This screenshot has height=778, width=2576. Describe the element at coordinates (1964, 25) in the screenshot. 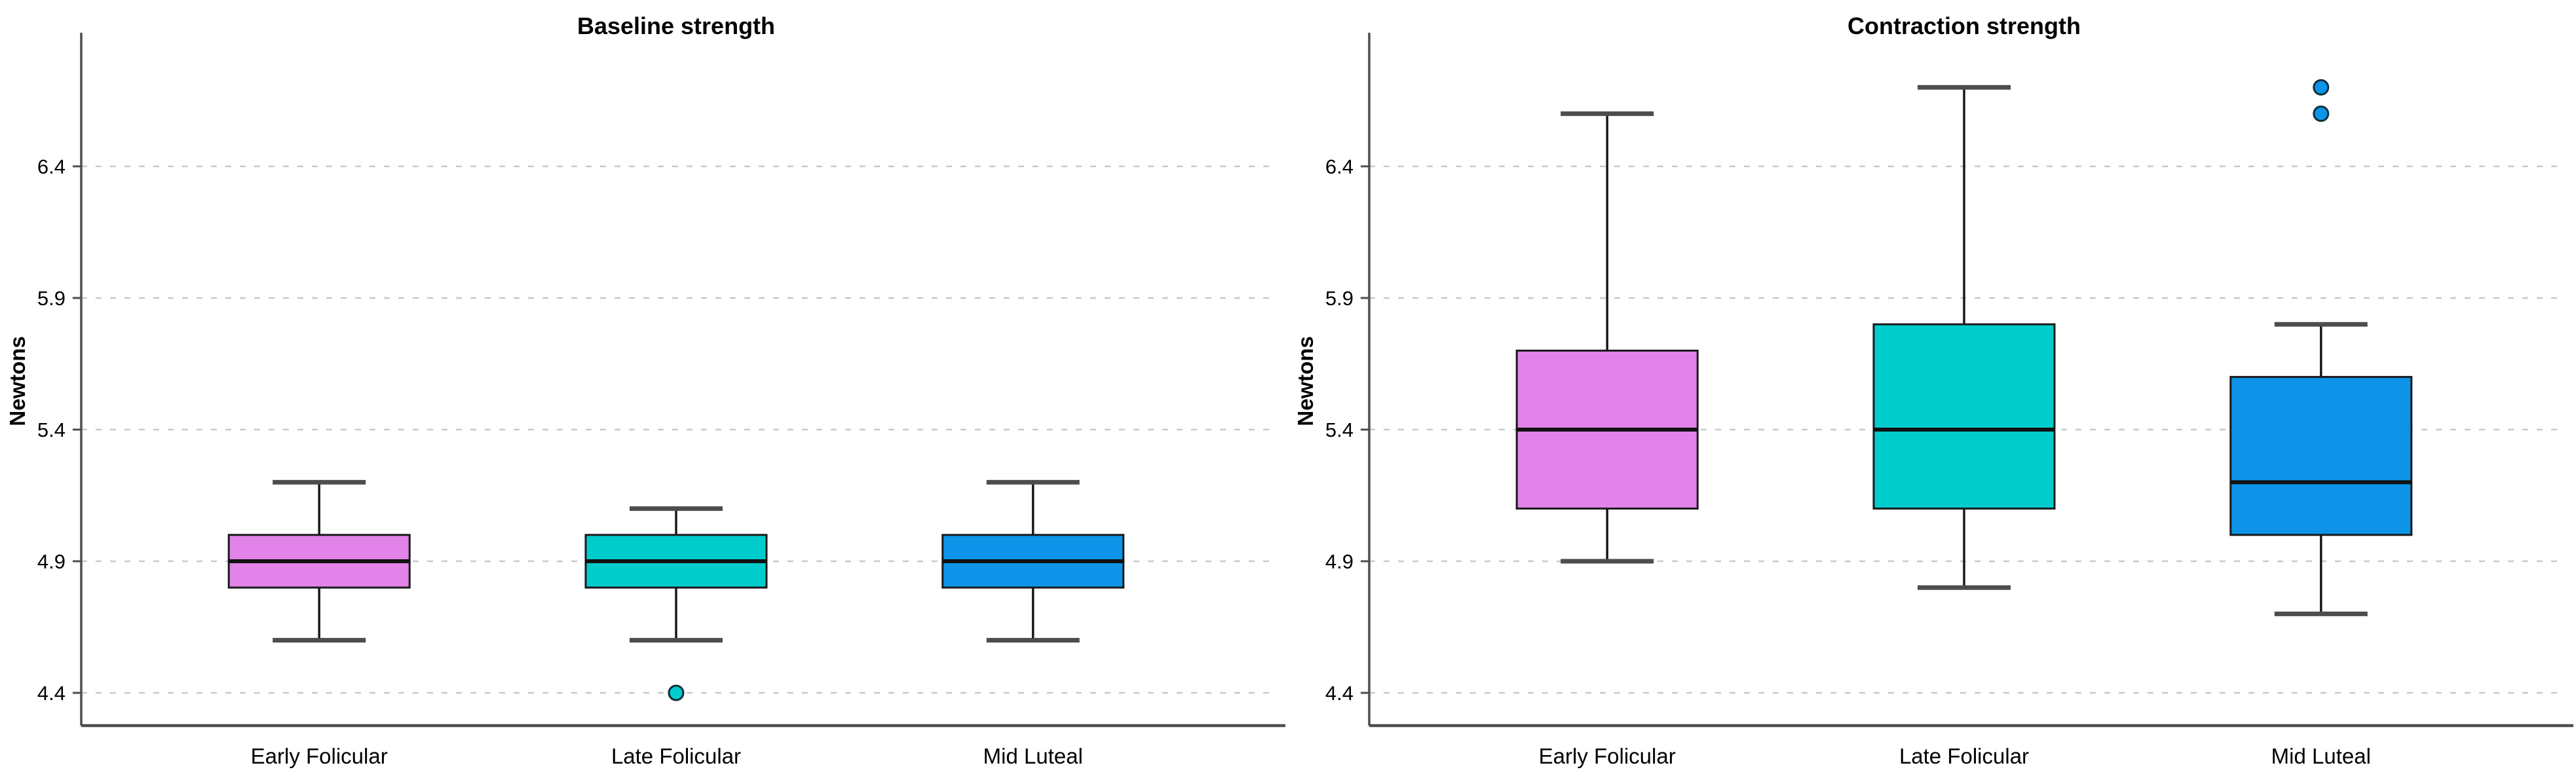

I see `chart-title: Contraction strength` at that location.